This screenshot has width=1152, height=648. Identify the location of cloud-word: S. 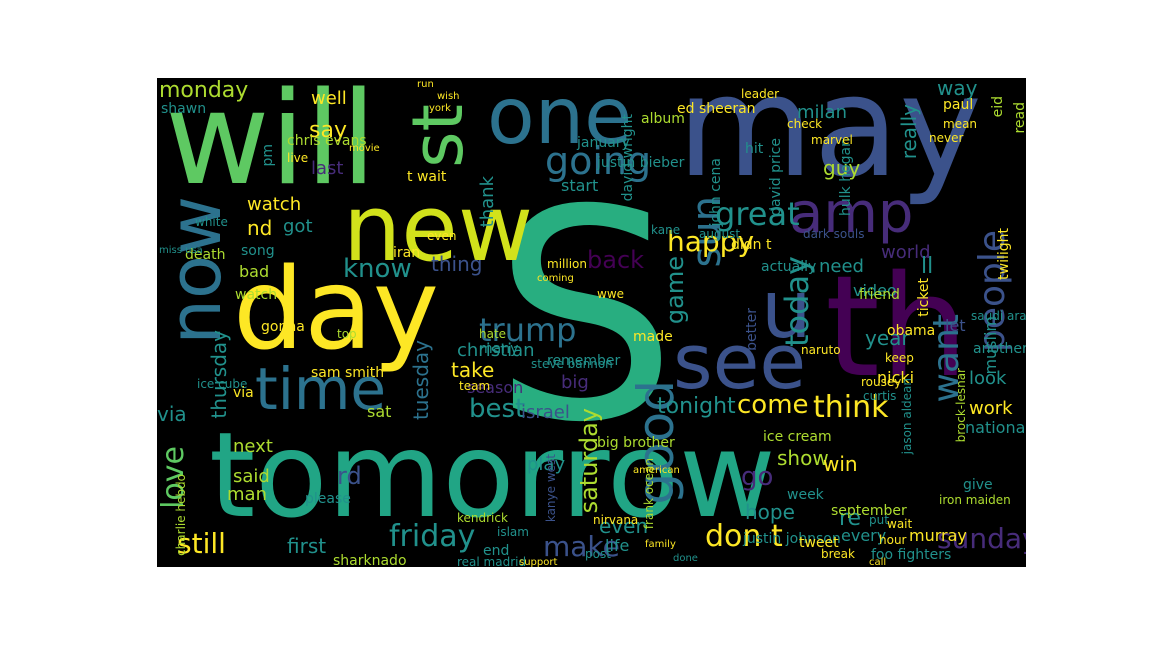
(585, 317).